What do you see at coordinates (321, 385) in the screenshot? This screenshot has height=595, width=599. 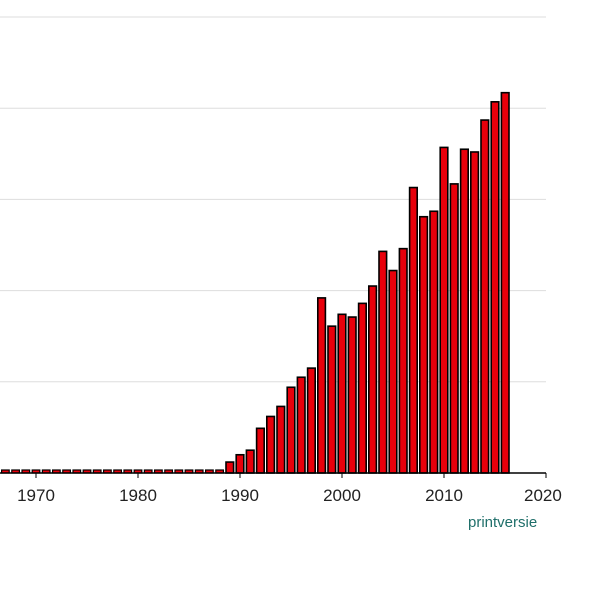 I see `bar-1998` at bounding box center [321, 385].